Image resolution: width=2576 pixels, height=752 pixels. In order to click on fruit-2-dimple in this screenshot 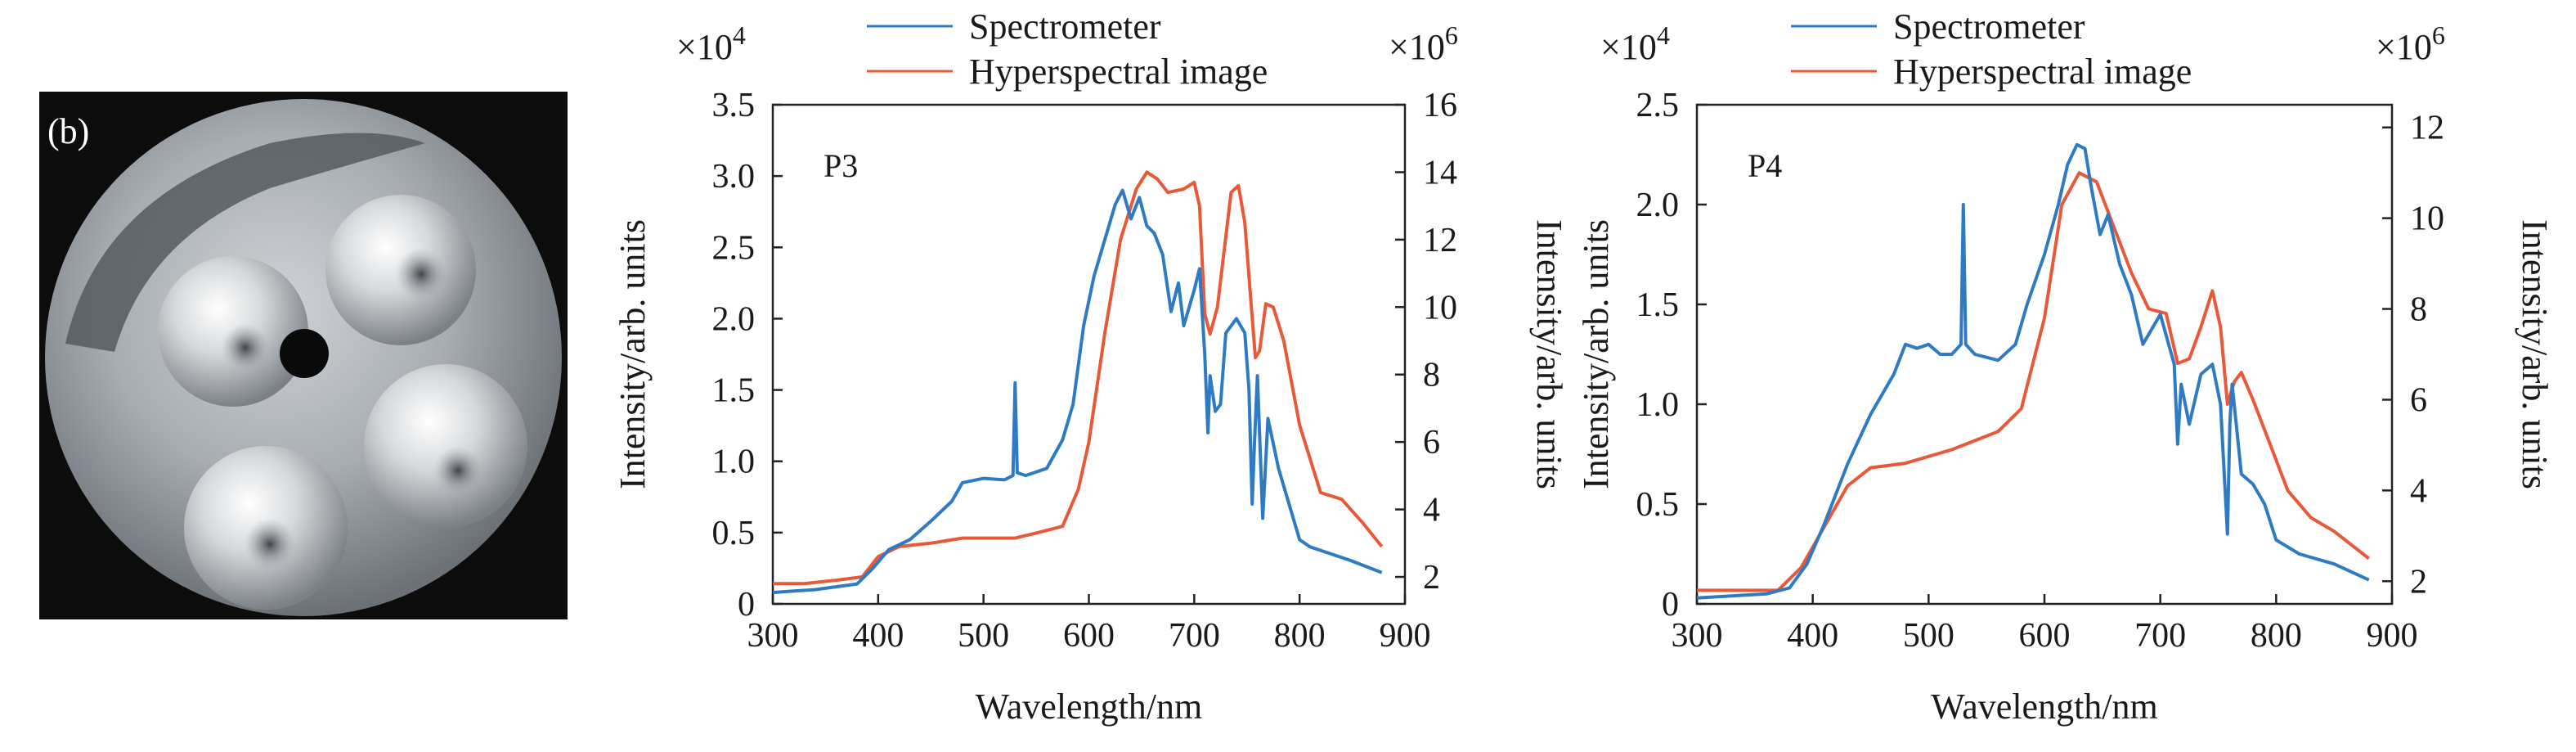, I will do `click(245, 347)`.